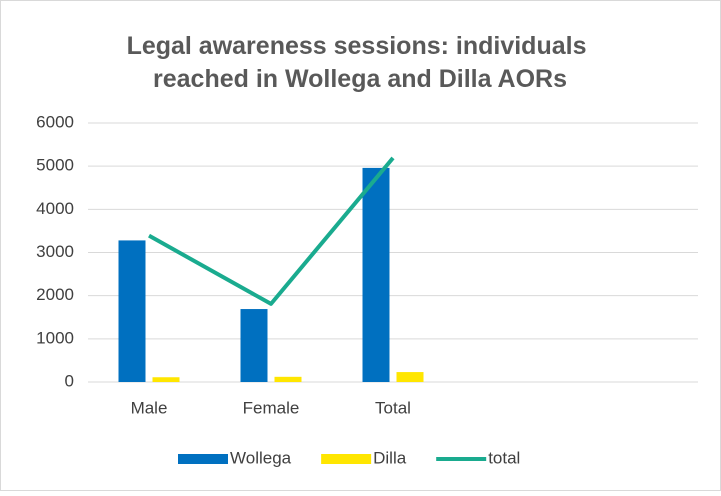 Image resolution: width=721 pixels, height=496 pixels. What do you see at coordinates (393, 407) in the screenshot?
I see `x-tick-label: Total` at bounding box center [393, 407].